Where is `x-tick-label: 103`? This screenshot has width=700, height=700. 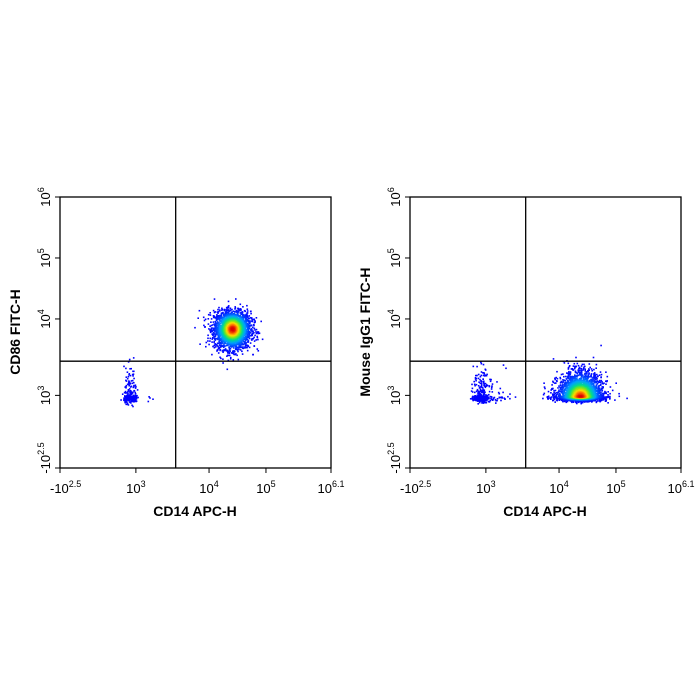
x-tick-label: 103 is located at coordinates (135, 487).